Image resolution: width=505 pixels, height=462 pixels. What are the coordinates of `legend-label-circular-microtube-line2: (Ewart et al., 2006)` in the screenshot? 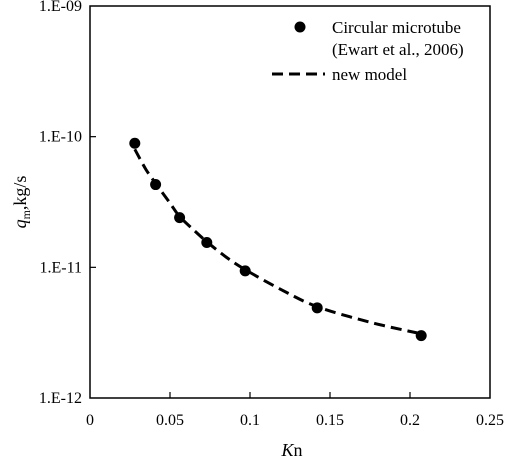 It's located at (398, 49).